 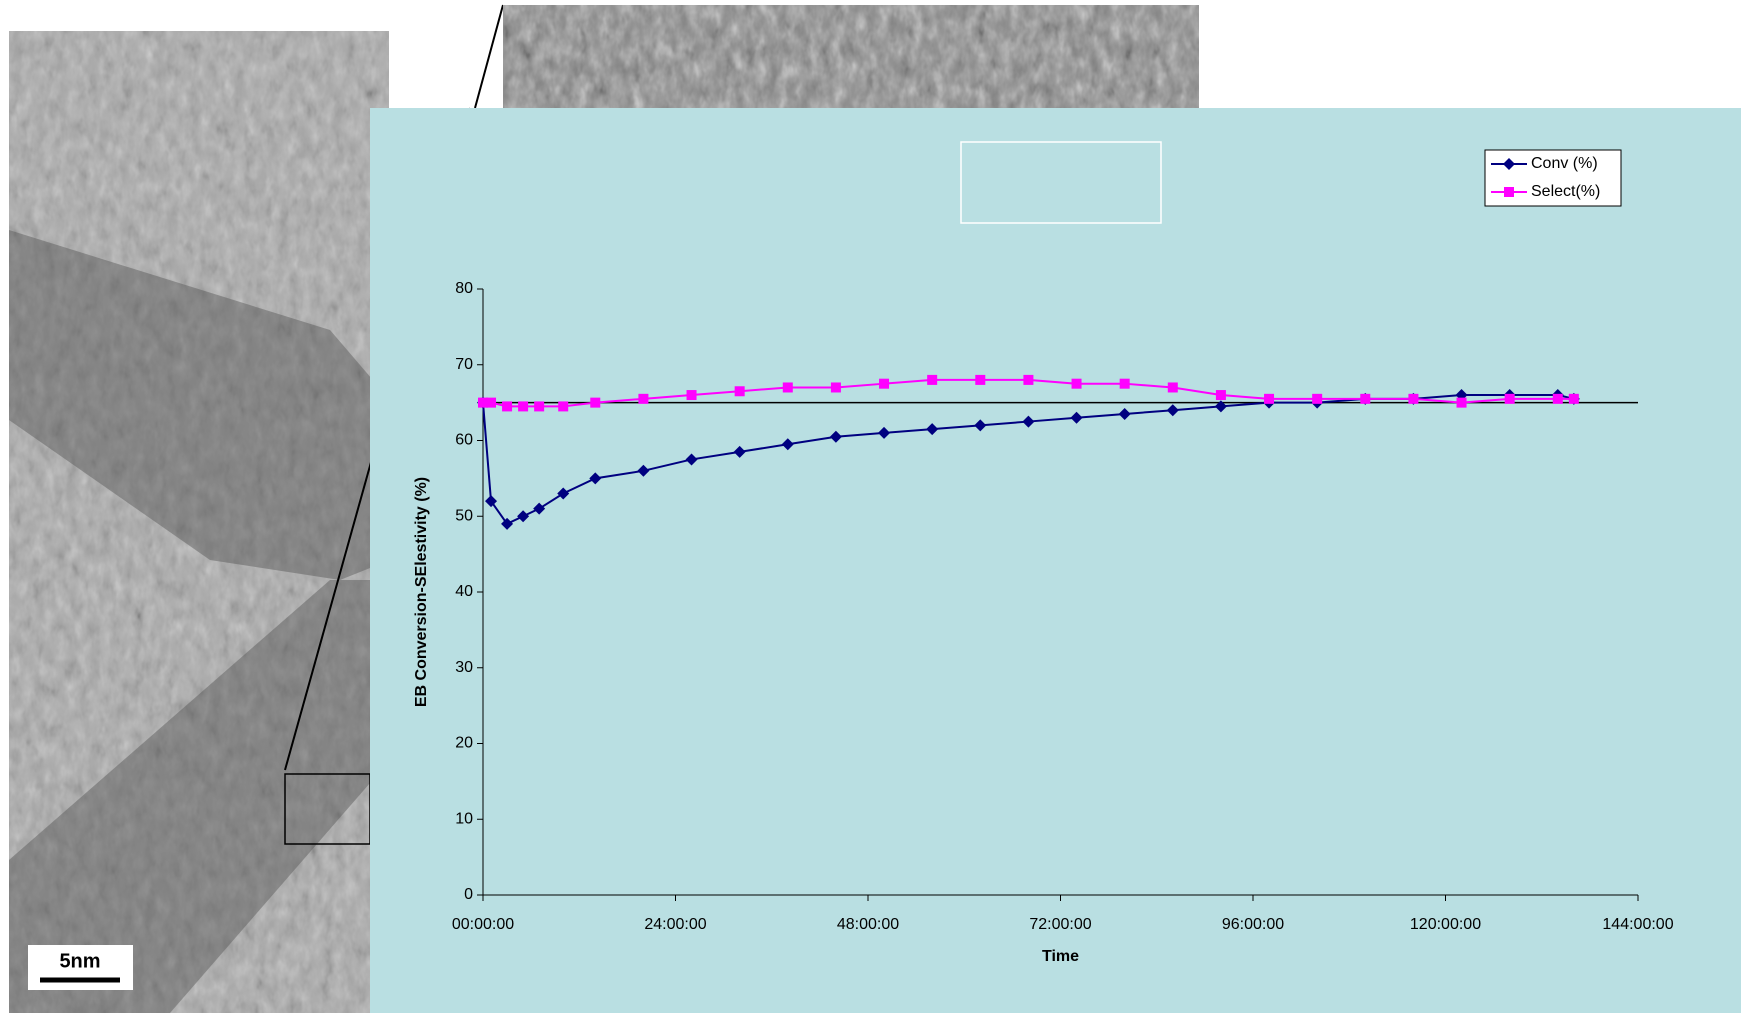 I want to click on y-tick-label: 70, so click(x=464, y=364).